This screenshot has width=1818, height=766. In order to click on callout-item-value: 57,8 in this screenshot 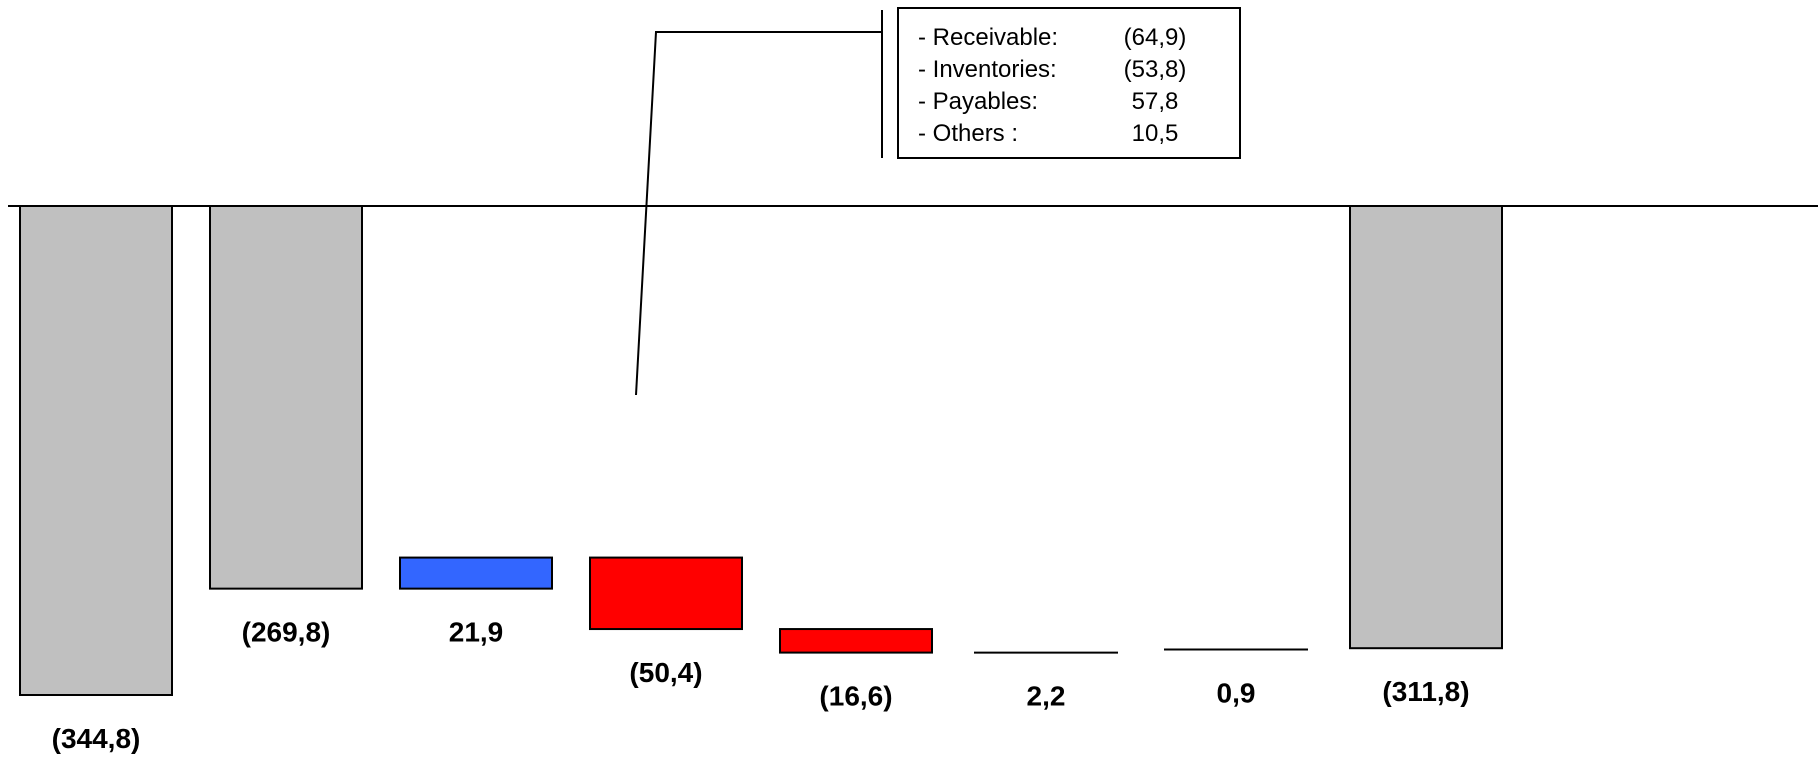, I will do `click(1155, 101)`.